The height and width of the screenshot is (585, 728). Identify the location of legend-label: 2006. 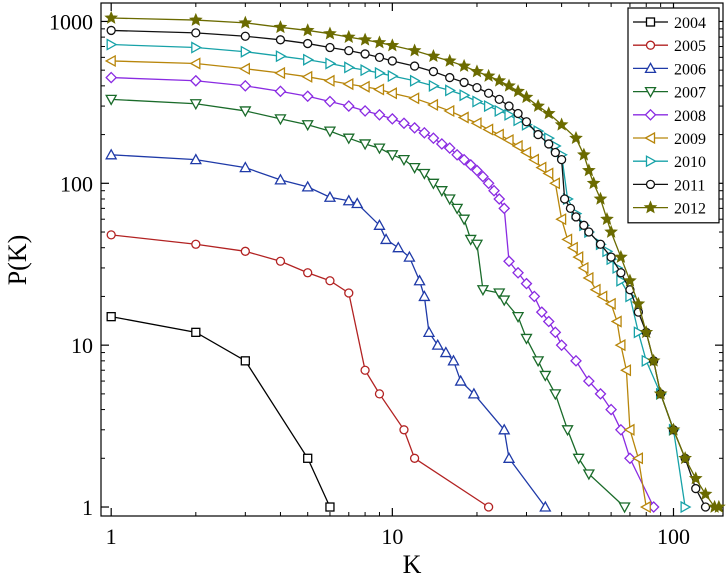
(690, 69).